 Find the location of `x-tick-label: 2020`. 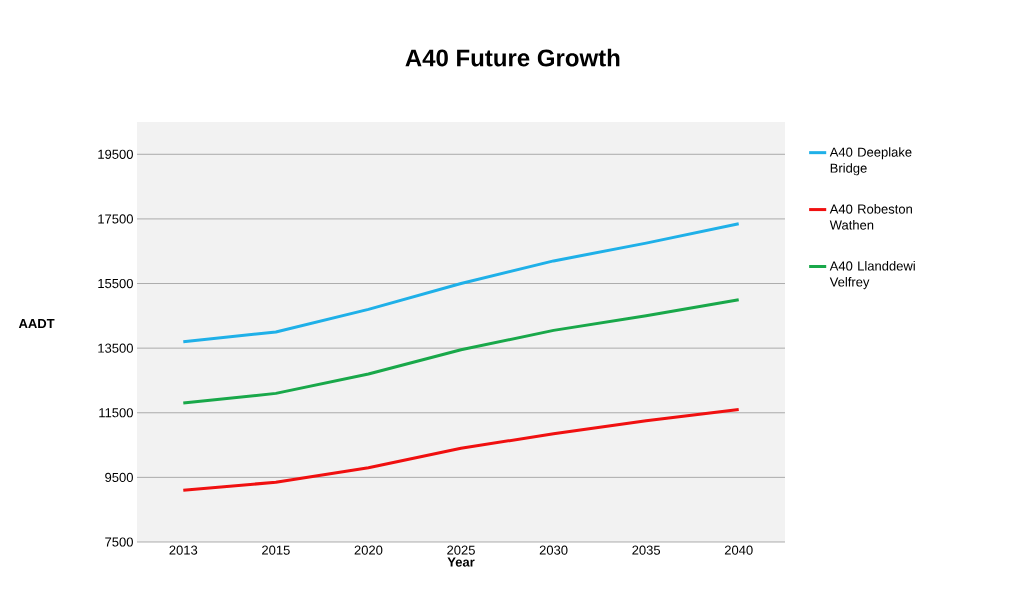

x-tick-label: 2020 is located at coordinates (368, 550).